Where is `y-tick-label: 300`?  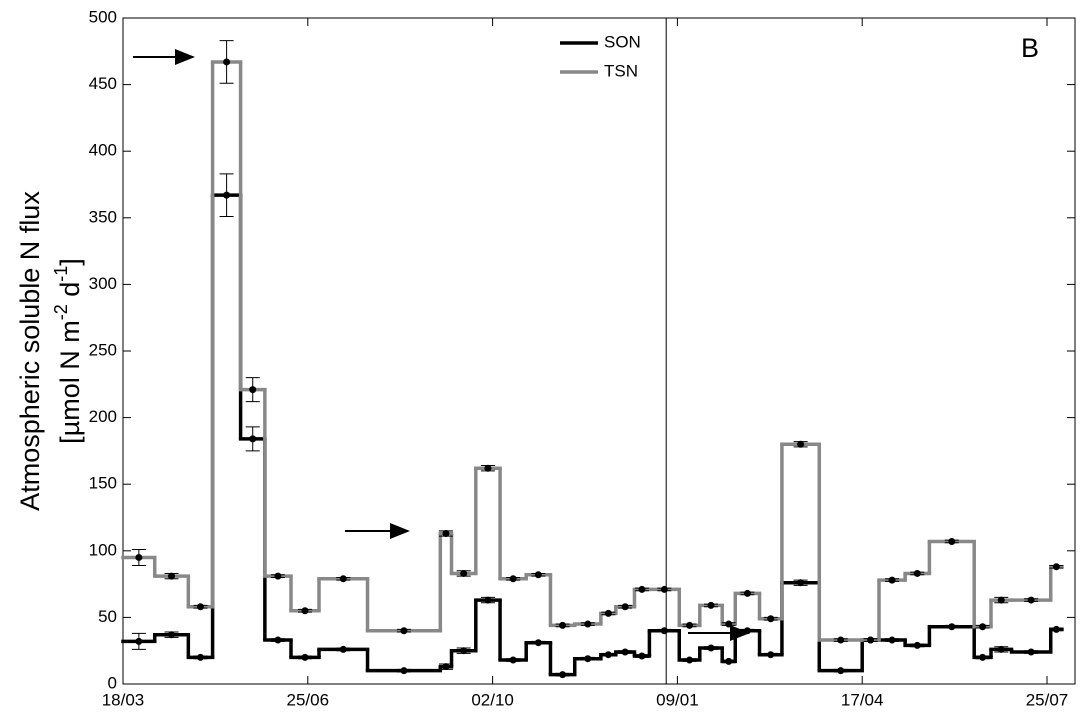 y-tick-label: 300 is located at coordinates (103, 283).